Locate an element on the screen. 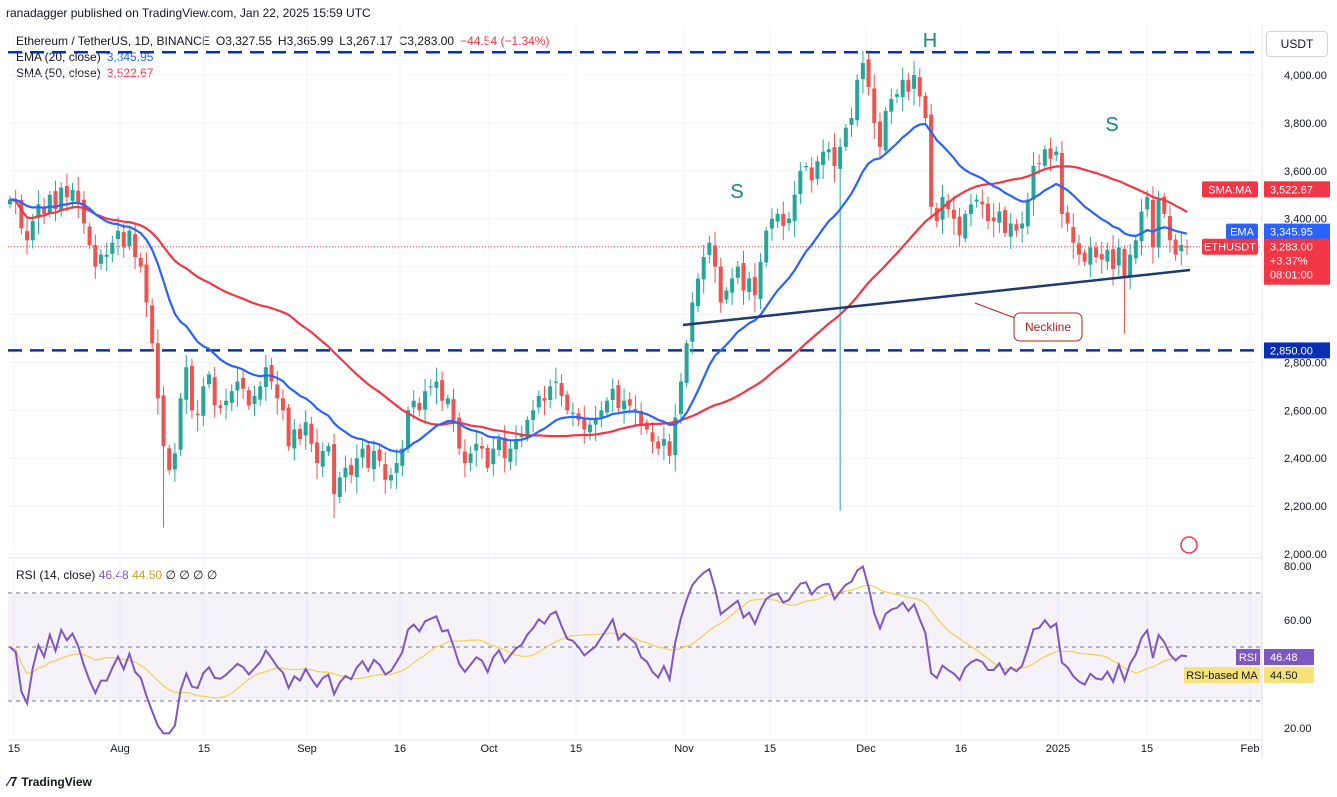 This screenshot has width=1337, height=797. open-value: O3,327.55 is located at coordinates (243, 41).